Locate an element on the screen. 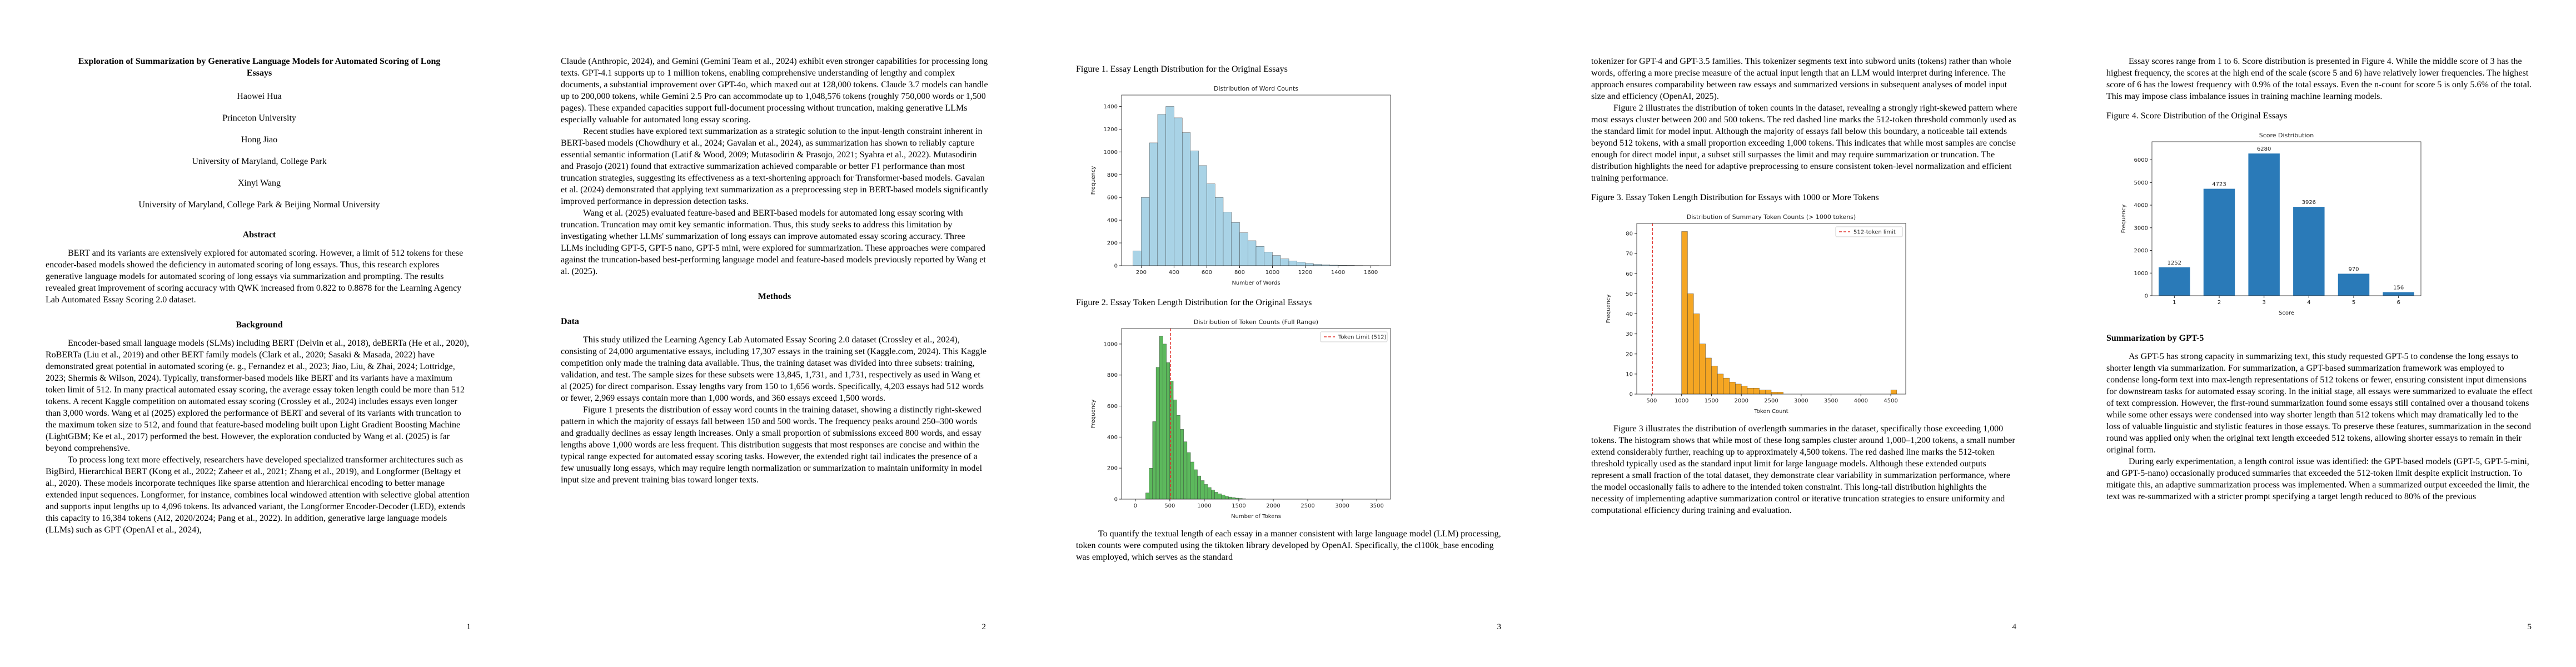 This screenshot has height=667, width=2576. x-tick-label: 3500 is located at coordinates (1376, 506).